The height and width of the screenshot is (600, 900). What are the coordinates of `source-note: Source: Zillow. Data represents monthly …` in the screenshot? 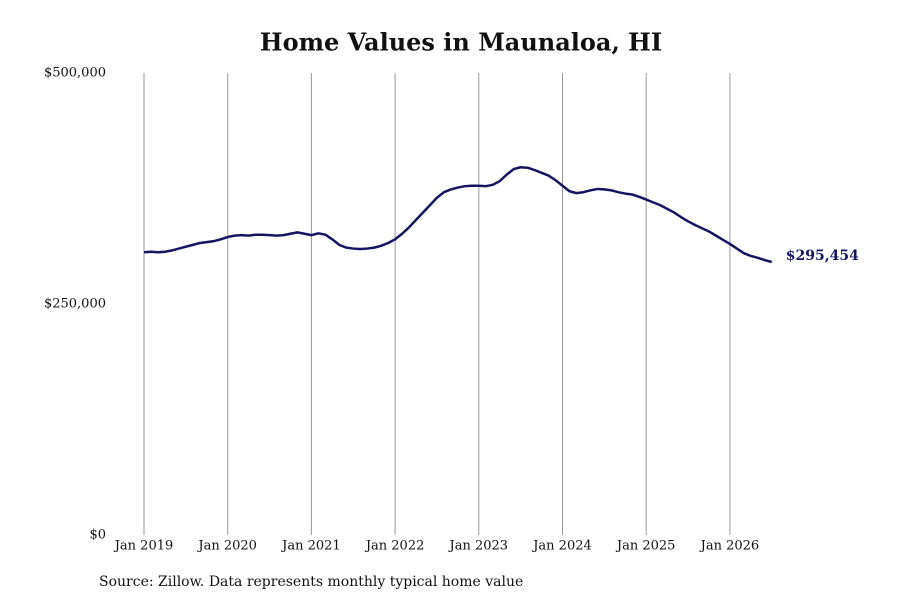 It's located at (311, 582).